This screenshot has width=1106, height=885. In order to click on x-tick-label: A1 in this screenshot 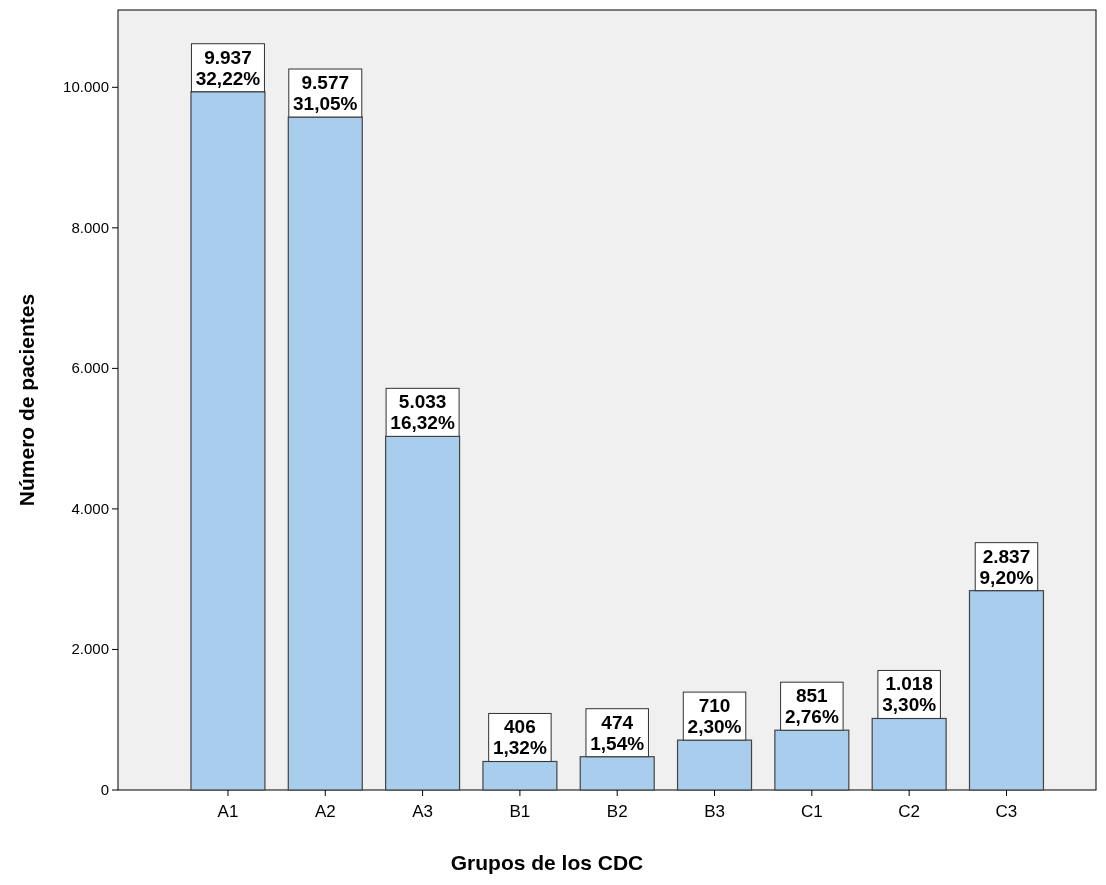, I will do `click(228, 811)`.